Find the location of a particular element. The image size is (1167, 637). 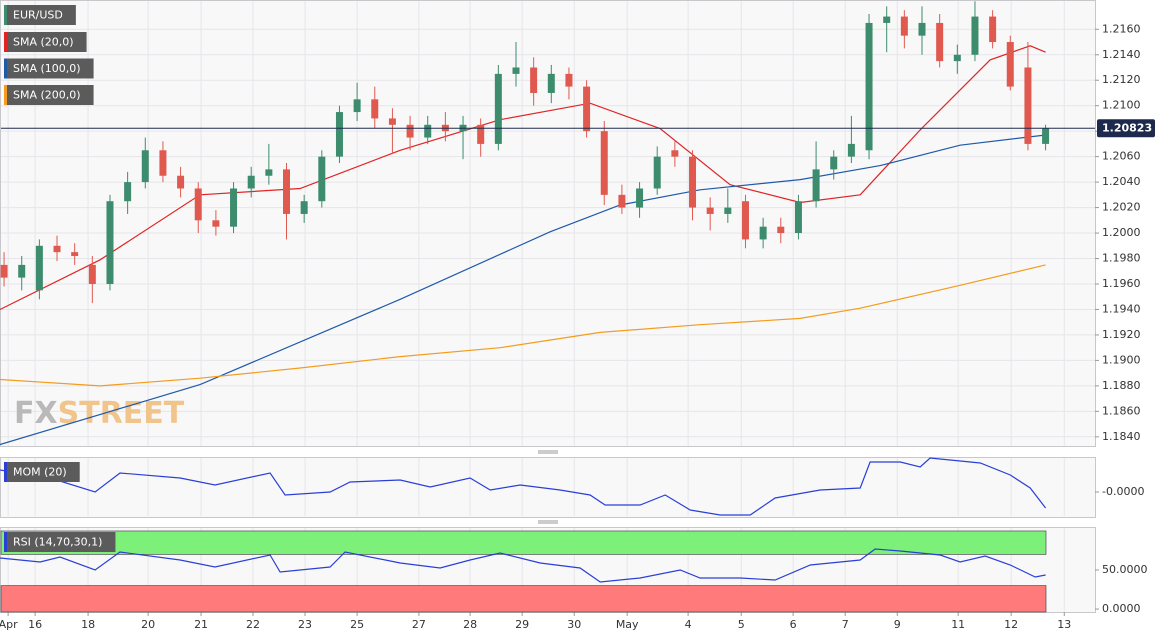

label-box: RSI (14,70,30,1) is located at coordinates (60, 542).